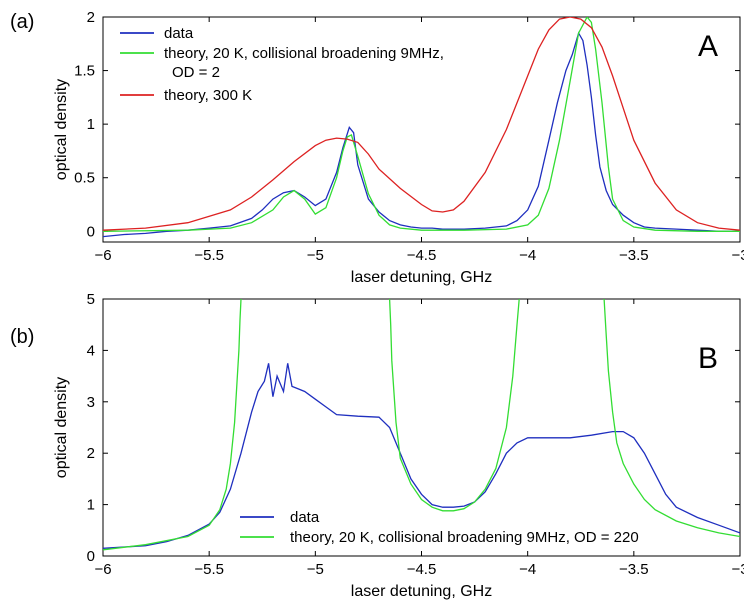 Image resolution: width=744 pixels, height=611 pixels. What do you see at coordinates (22, 22) in the screenshot?
I see `panel-label: (a)` at bounding box center [22, 22].